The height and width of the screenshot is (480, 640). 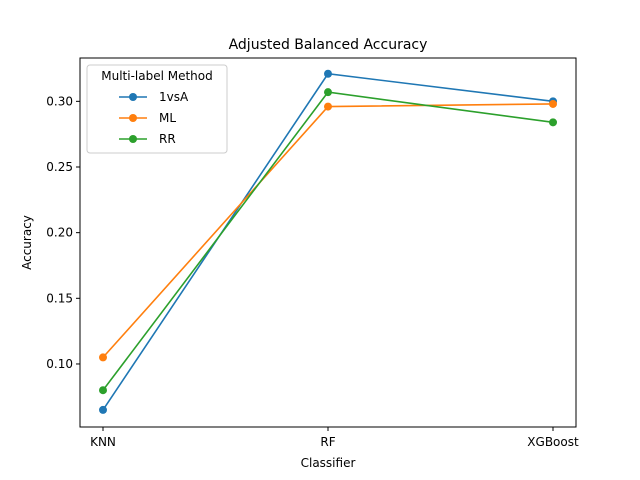 I want to click on y-tick-label: 0.15, so click(x=59, y=298).